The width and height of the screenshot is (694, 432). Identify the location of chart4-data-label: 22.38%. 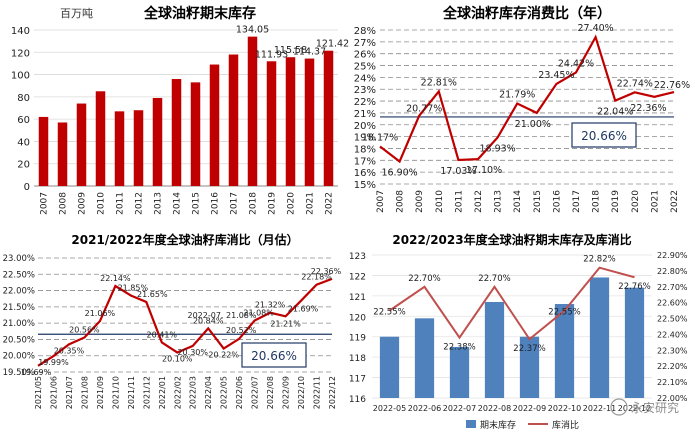
(459, 348).